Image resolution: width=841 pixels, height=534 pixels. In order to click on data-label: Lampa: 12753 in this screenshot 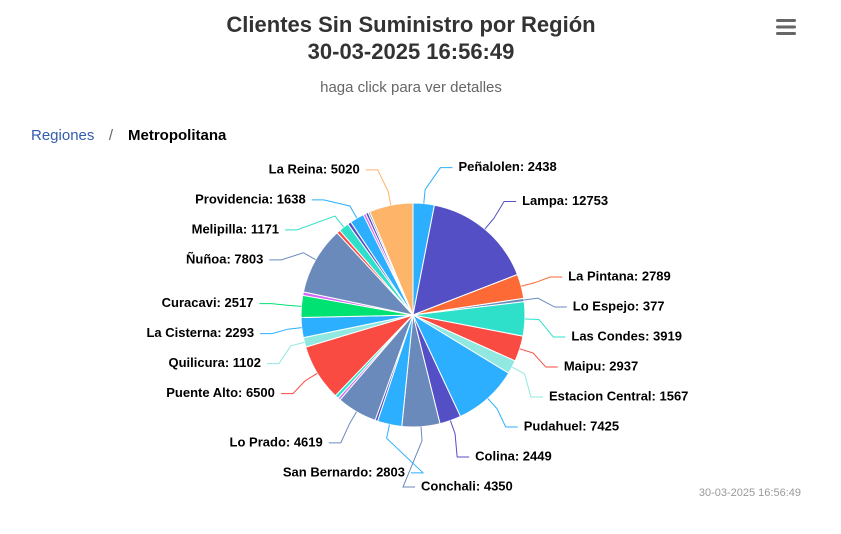, I will do `click(565, 200)`.